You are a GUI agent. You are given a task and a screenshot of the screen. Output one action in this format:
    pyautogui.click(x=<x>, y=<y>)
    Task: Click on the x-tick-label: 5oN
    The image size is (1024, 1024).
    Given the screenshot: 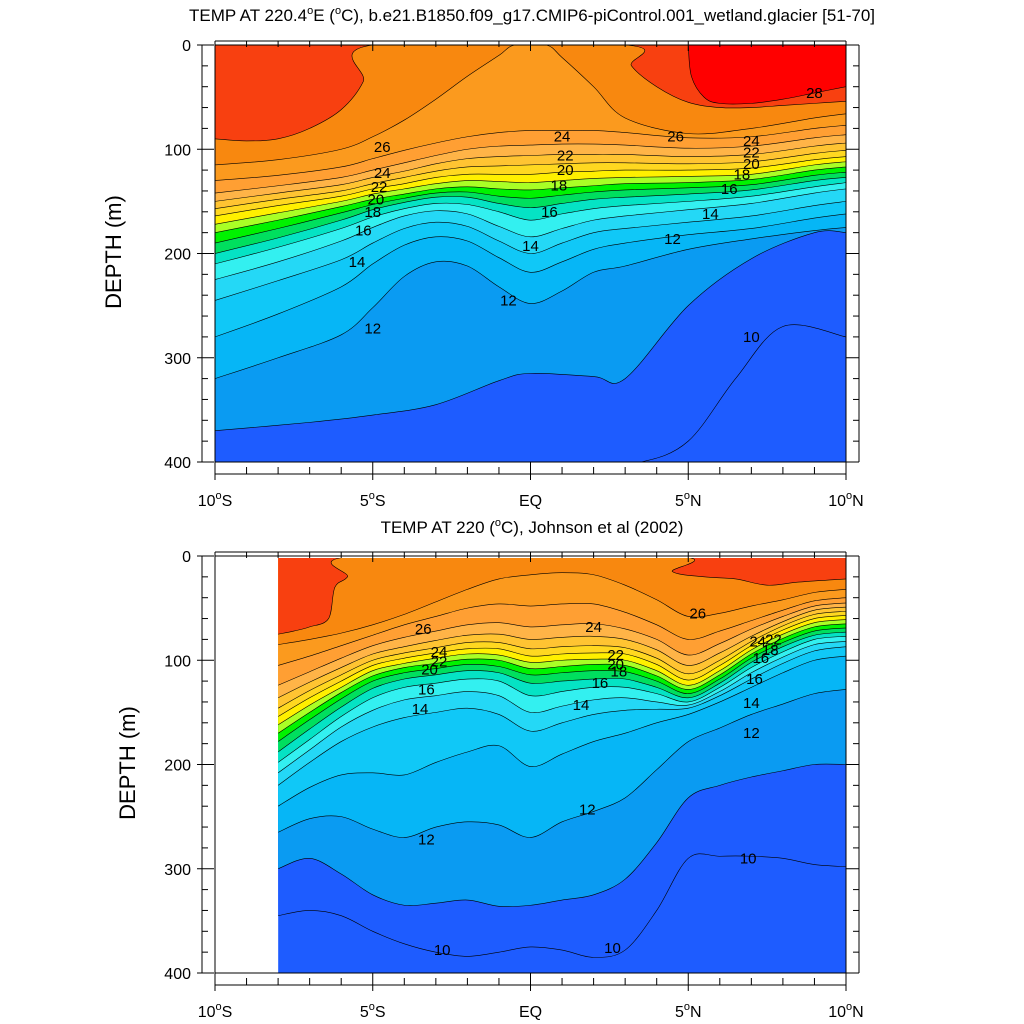 What is the action you would take?
    pyautogui.click(x=688, y=1011)
    